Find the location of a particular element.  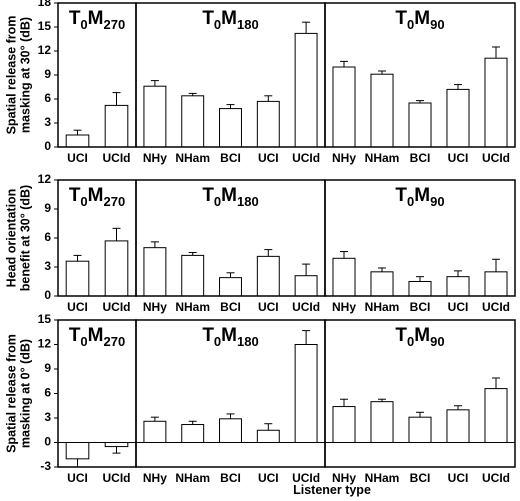

panel-r0-c2: NHy NHam BCI UCI UCId T0M90 is located at coordinates (420, 83).